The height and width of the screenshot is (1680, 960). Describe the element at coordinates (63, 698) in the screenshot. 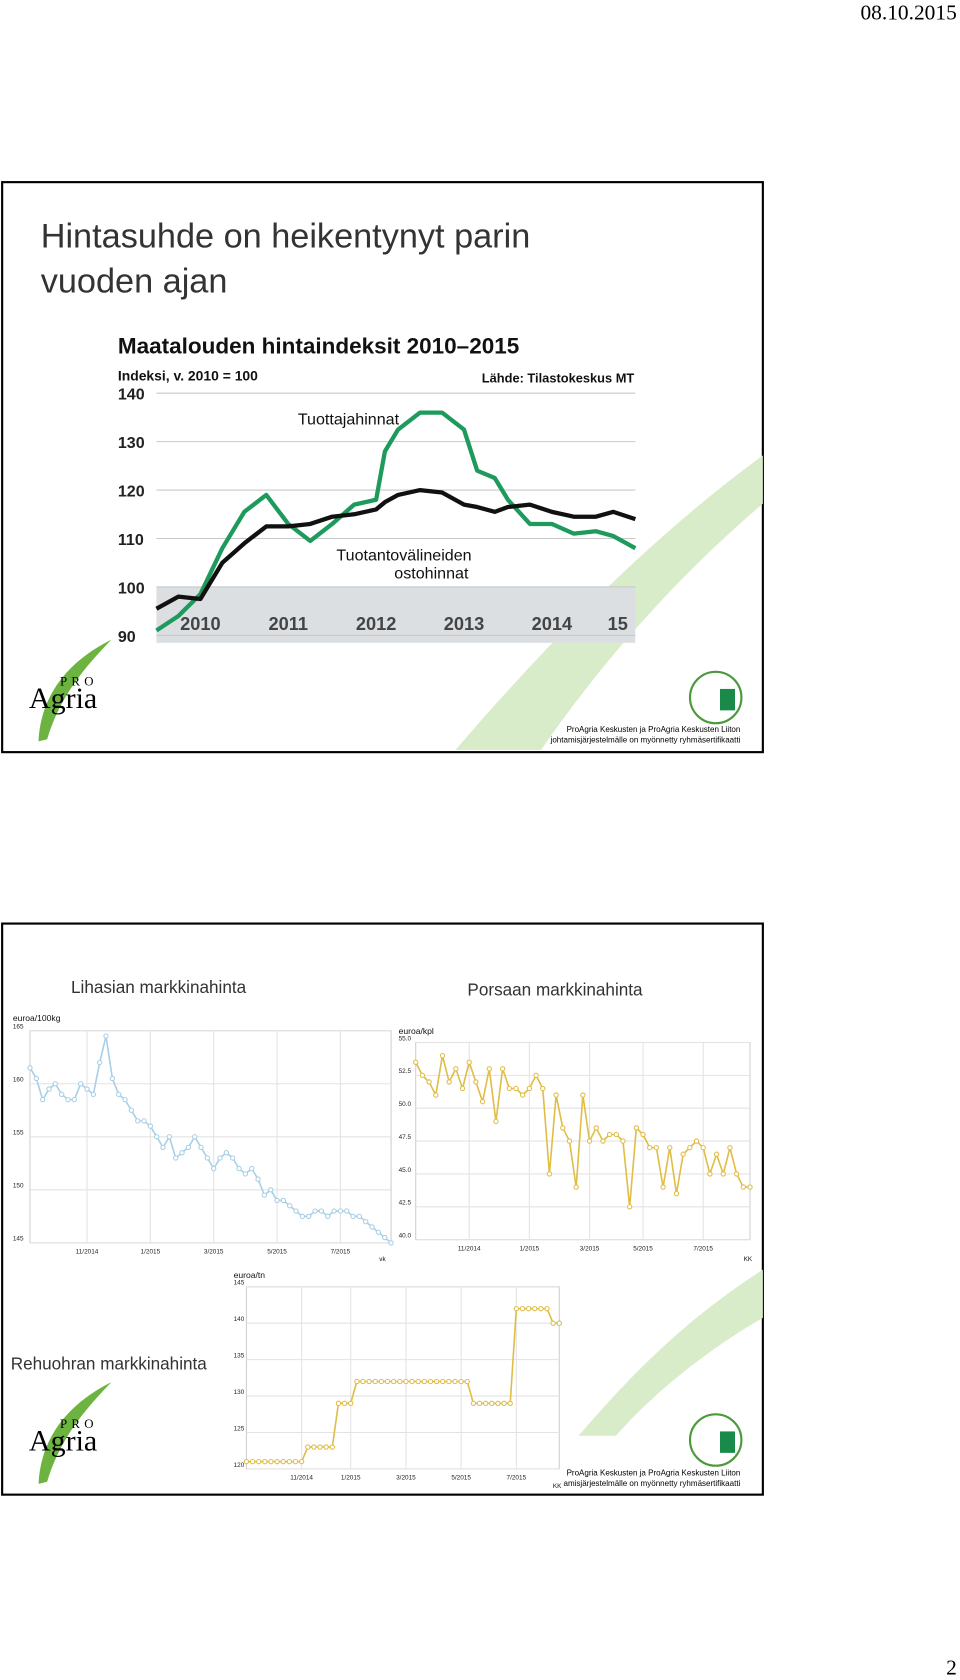

I see `logo-agria: Agria` at that location.